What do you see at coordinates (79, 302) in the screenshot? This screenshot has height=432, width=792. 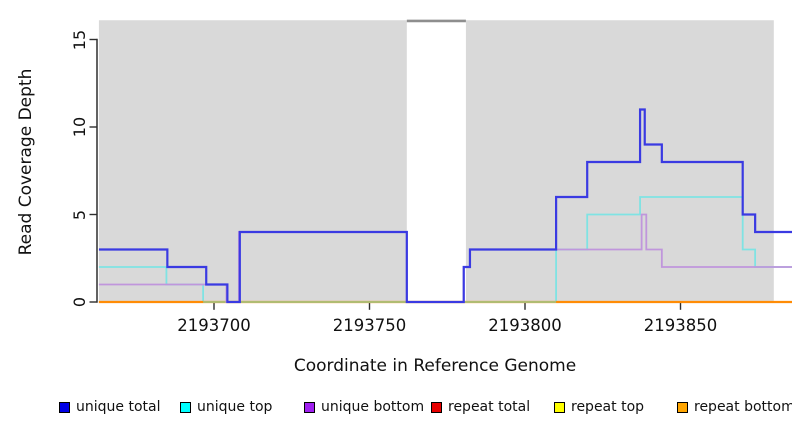 I see `y-tick-label: 0` at bounding box center [79, 302].